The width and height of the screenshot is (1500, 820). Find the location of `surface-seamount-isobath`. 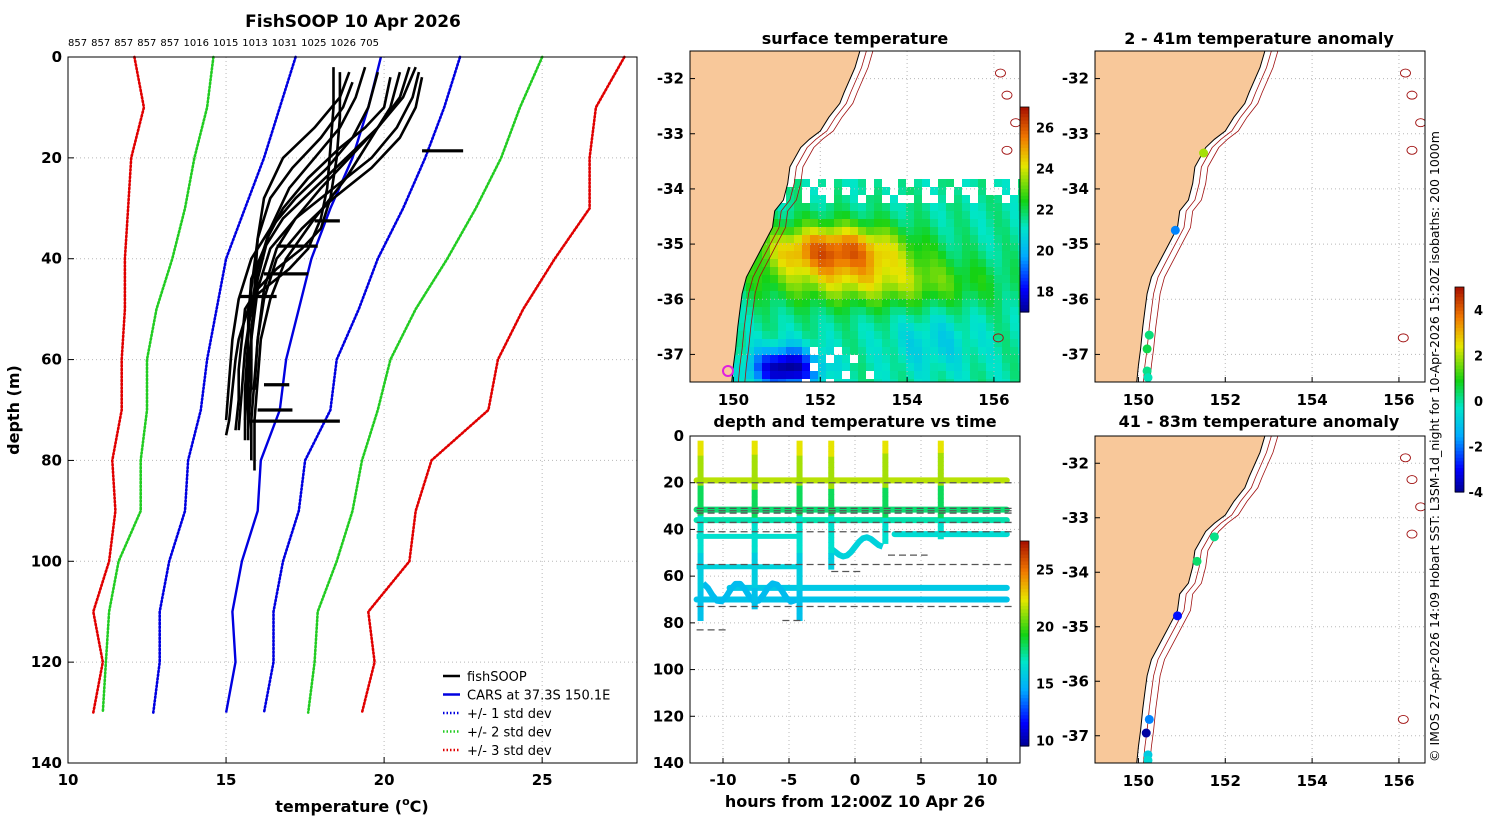

surface-seamount-isobath is located at coordinates (1000, 73).